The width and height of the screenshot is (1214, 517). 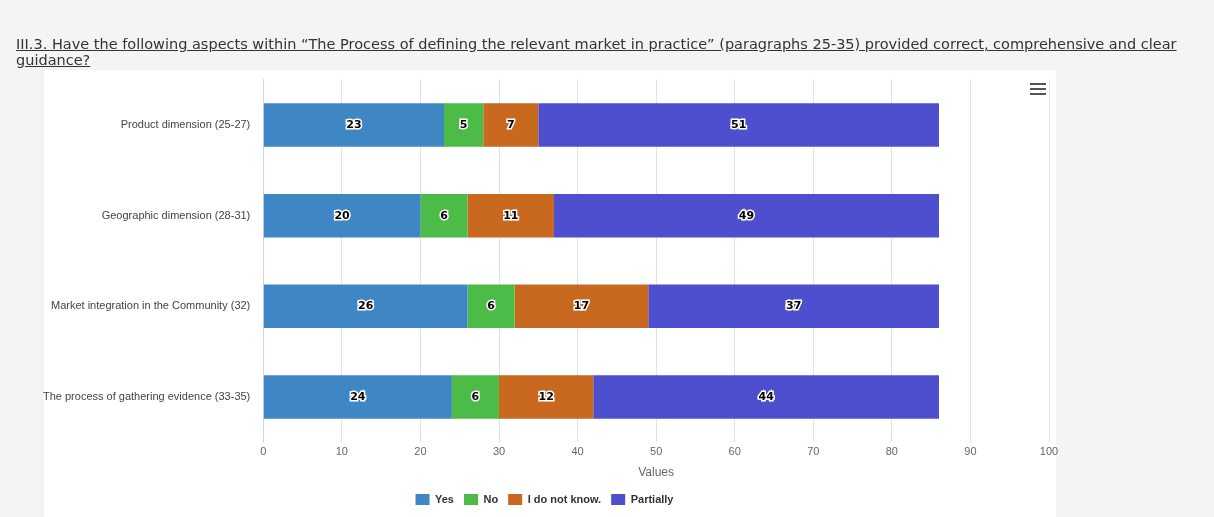 What do you see at coordinates (734, 451) in the screenshot?
I see `x-tick-label: 60` at bounding box center [734, 451].